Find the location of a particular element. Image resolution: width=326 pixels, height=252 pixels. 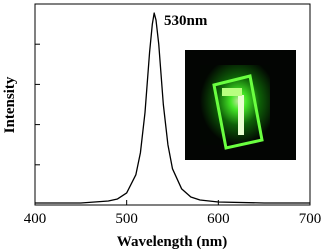

inset-photo is located at coordinates (240, 105).